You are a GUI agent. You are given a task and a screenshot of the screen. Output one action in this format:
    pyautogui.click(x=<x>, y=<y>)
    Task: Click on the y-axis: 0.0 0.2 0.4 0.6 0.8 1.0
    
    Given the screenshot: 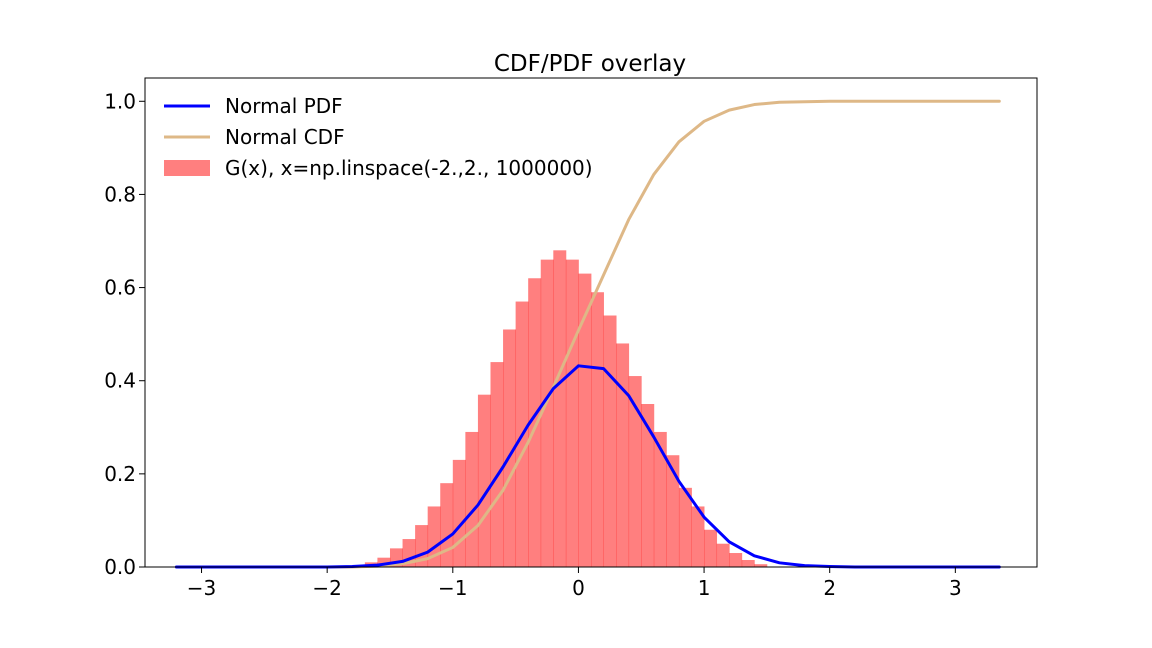 What is the action you would take?
    pyautogui.click(x=124, y=334)
    